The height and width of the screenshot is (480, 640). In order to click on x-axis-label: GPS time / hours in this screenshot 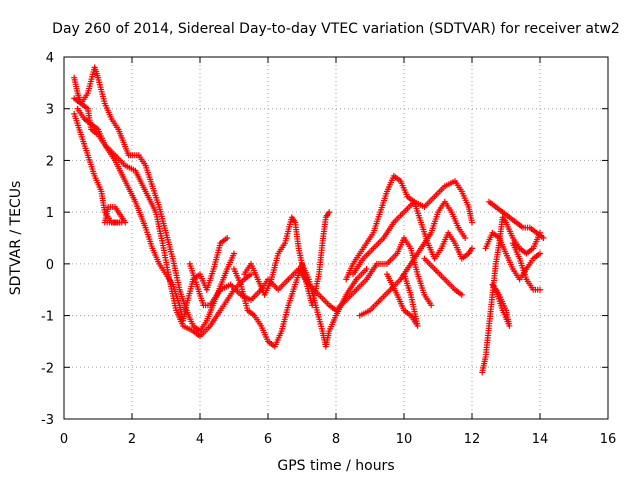, I will do `click(335, 466)`.